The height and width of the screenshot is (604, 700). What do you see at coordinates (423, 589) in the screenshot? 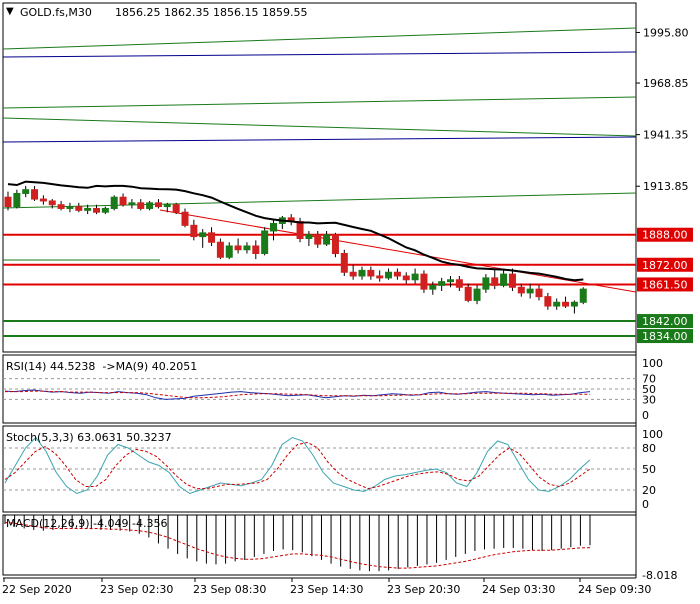
I see `time-tick-label: 23 Sep 20:30` at bounding box center [423, 589].